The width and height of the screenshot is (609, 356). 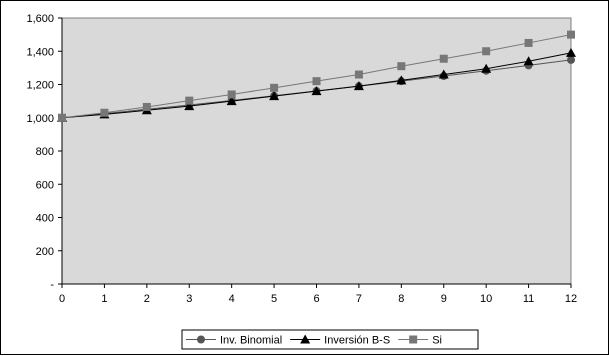 What do you see at coordinates (359, 299) in the screenshot?
I see `x-tick-label: 7` at bounding box center [359, 299].